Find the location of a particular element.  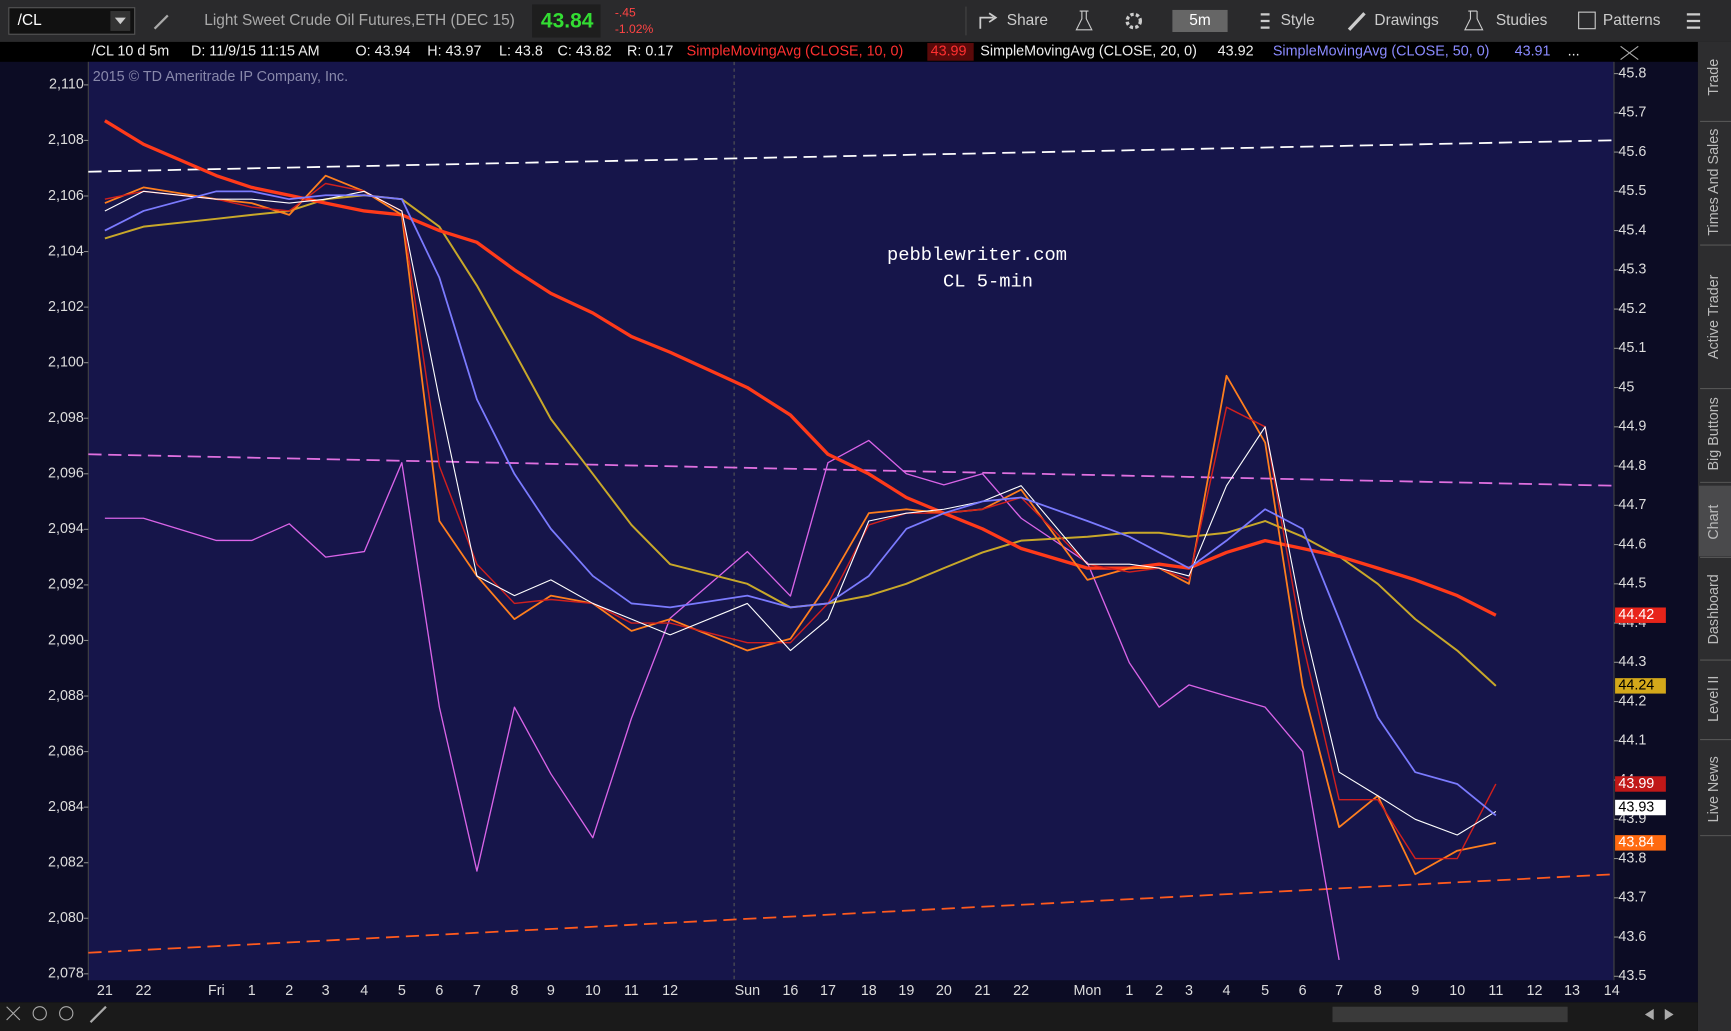

sidebar-tab: Level II is located at coordinates (1714, 699).